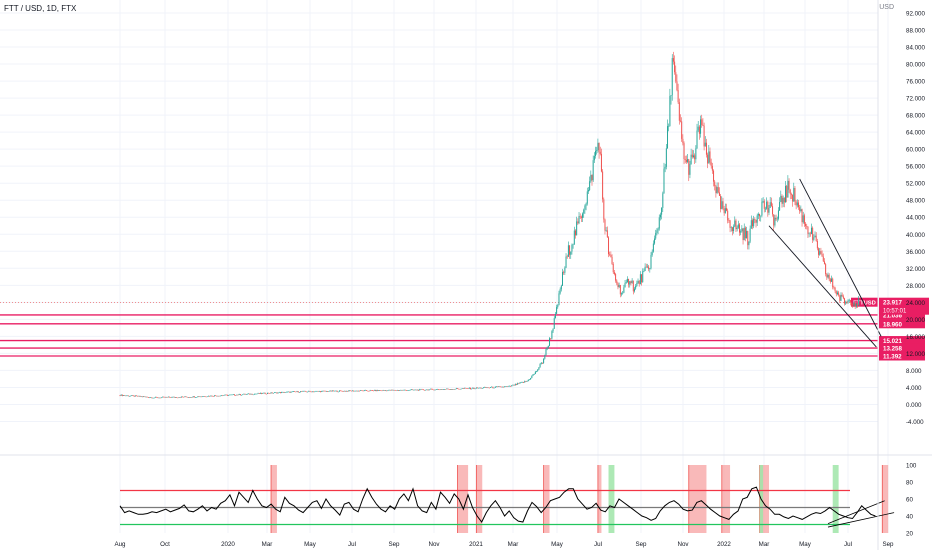 The image size is (932, 555). I want to click on level-price-text: 21.036, so click(892, 315).